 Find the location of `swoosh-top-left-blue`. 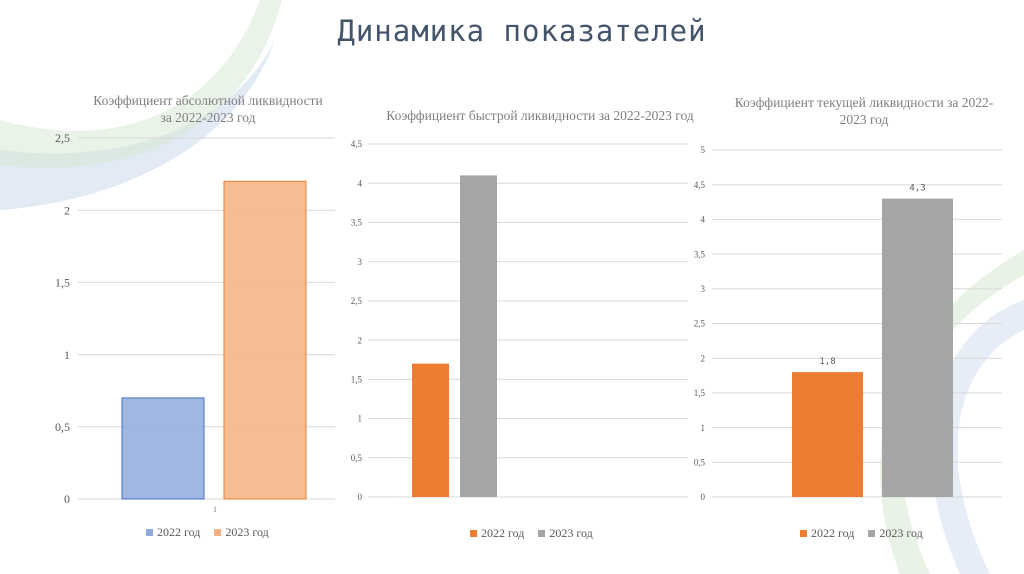

swoosh-top-left-blue is located at coordinates (137, 125).